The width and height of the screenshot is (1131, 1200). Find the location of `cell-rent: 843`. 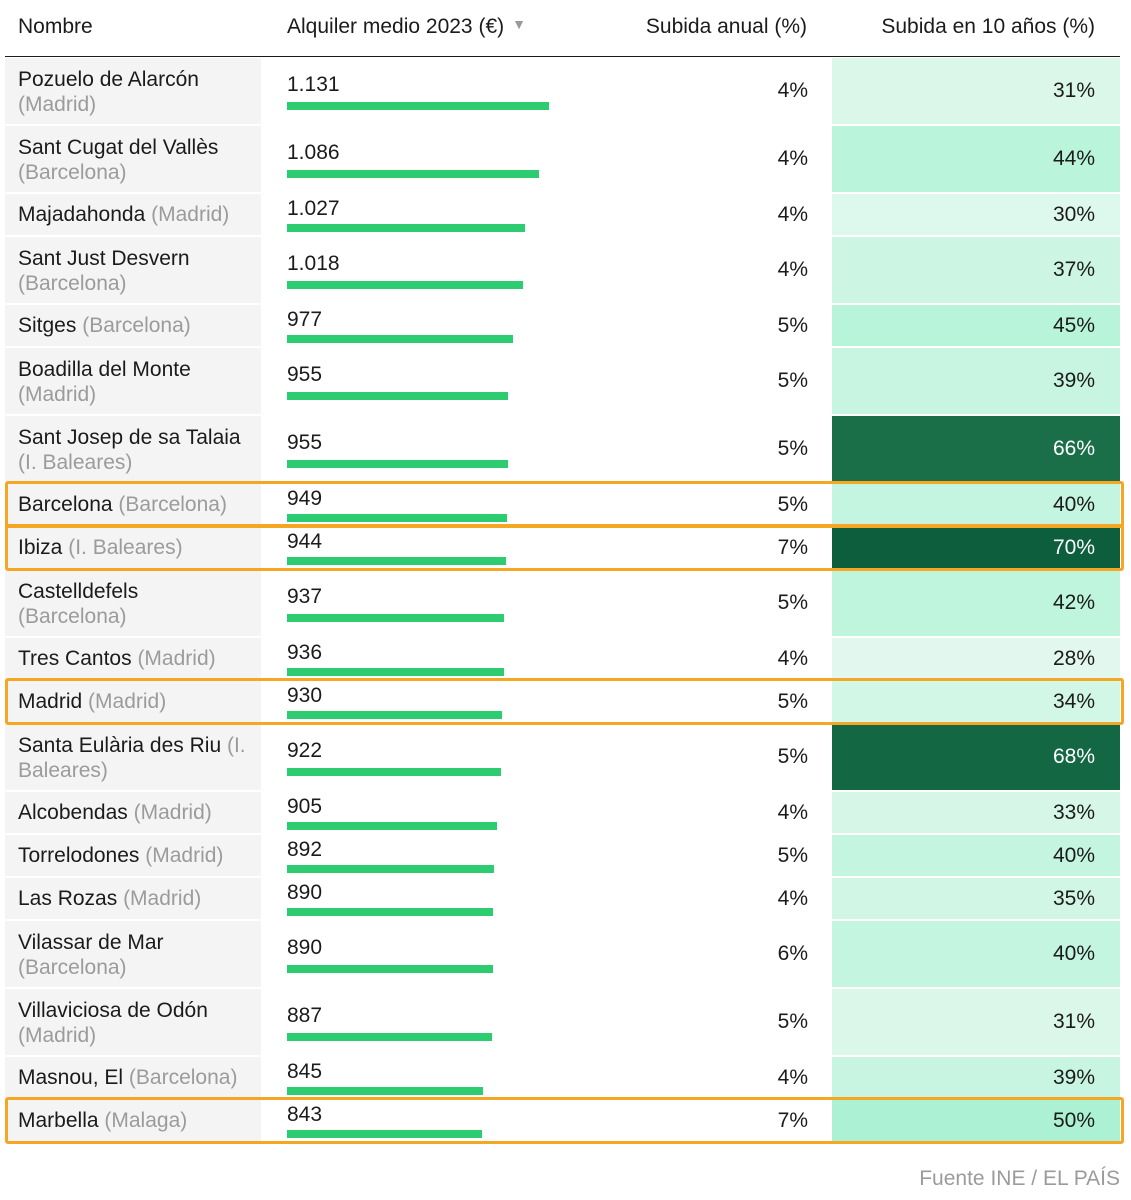

cell-rent: 843 is located at coordinates (421, 1120).